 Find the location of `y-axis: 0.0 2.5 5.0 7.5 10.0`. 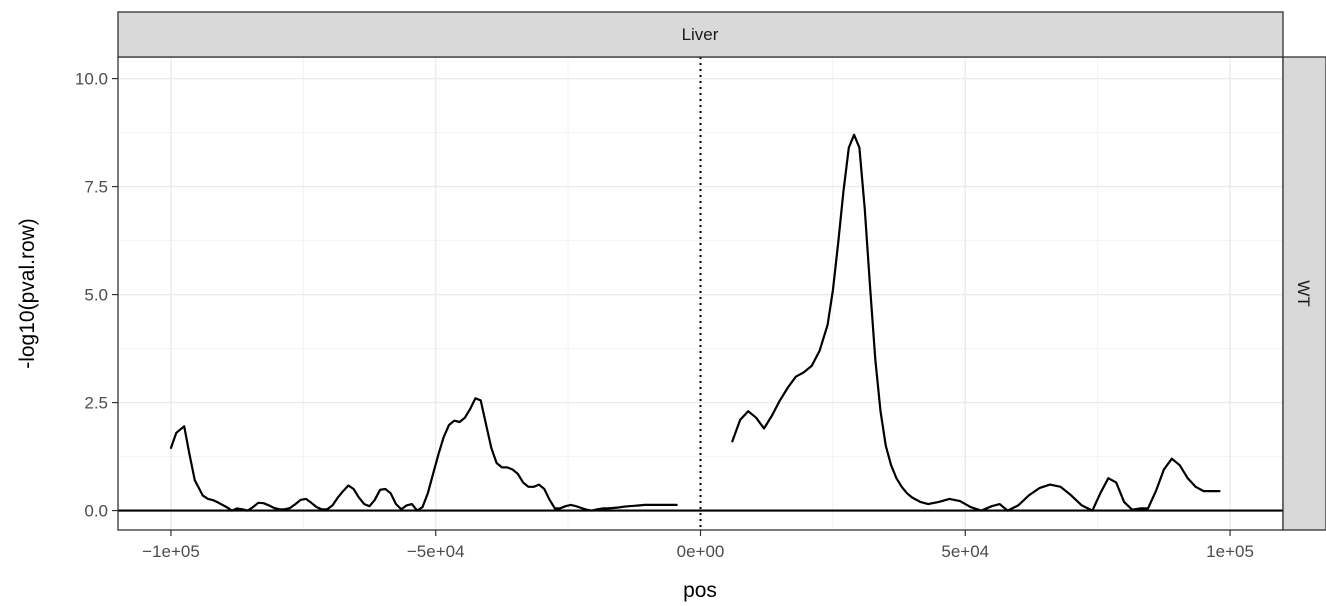

y-axis: 0.0 2.5 5.0 7.5 10.0 is located at coordinates (96, 295).